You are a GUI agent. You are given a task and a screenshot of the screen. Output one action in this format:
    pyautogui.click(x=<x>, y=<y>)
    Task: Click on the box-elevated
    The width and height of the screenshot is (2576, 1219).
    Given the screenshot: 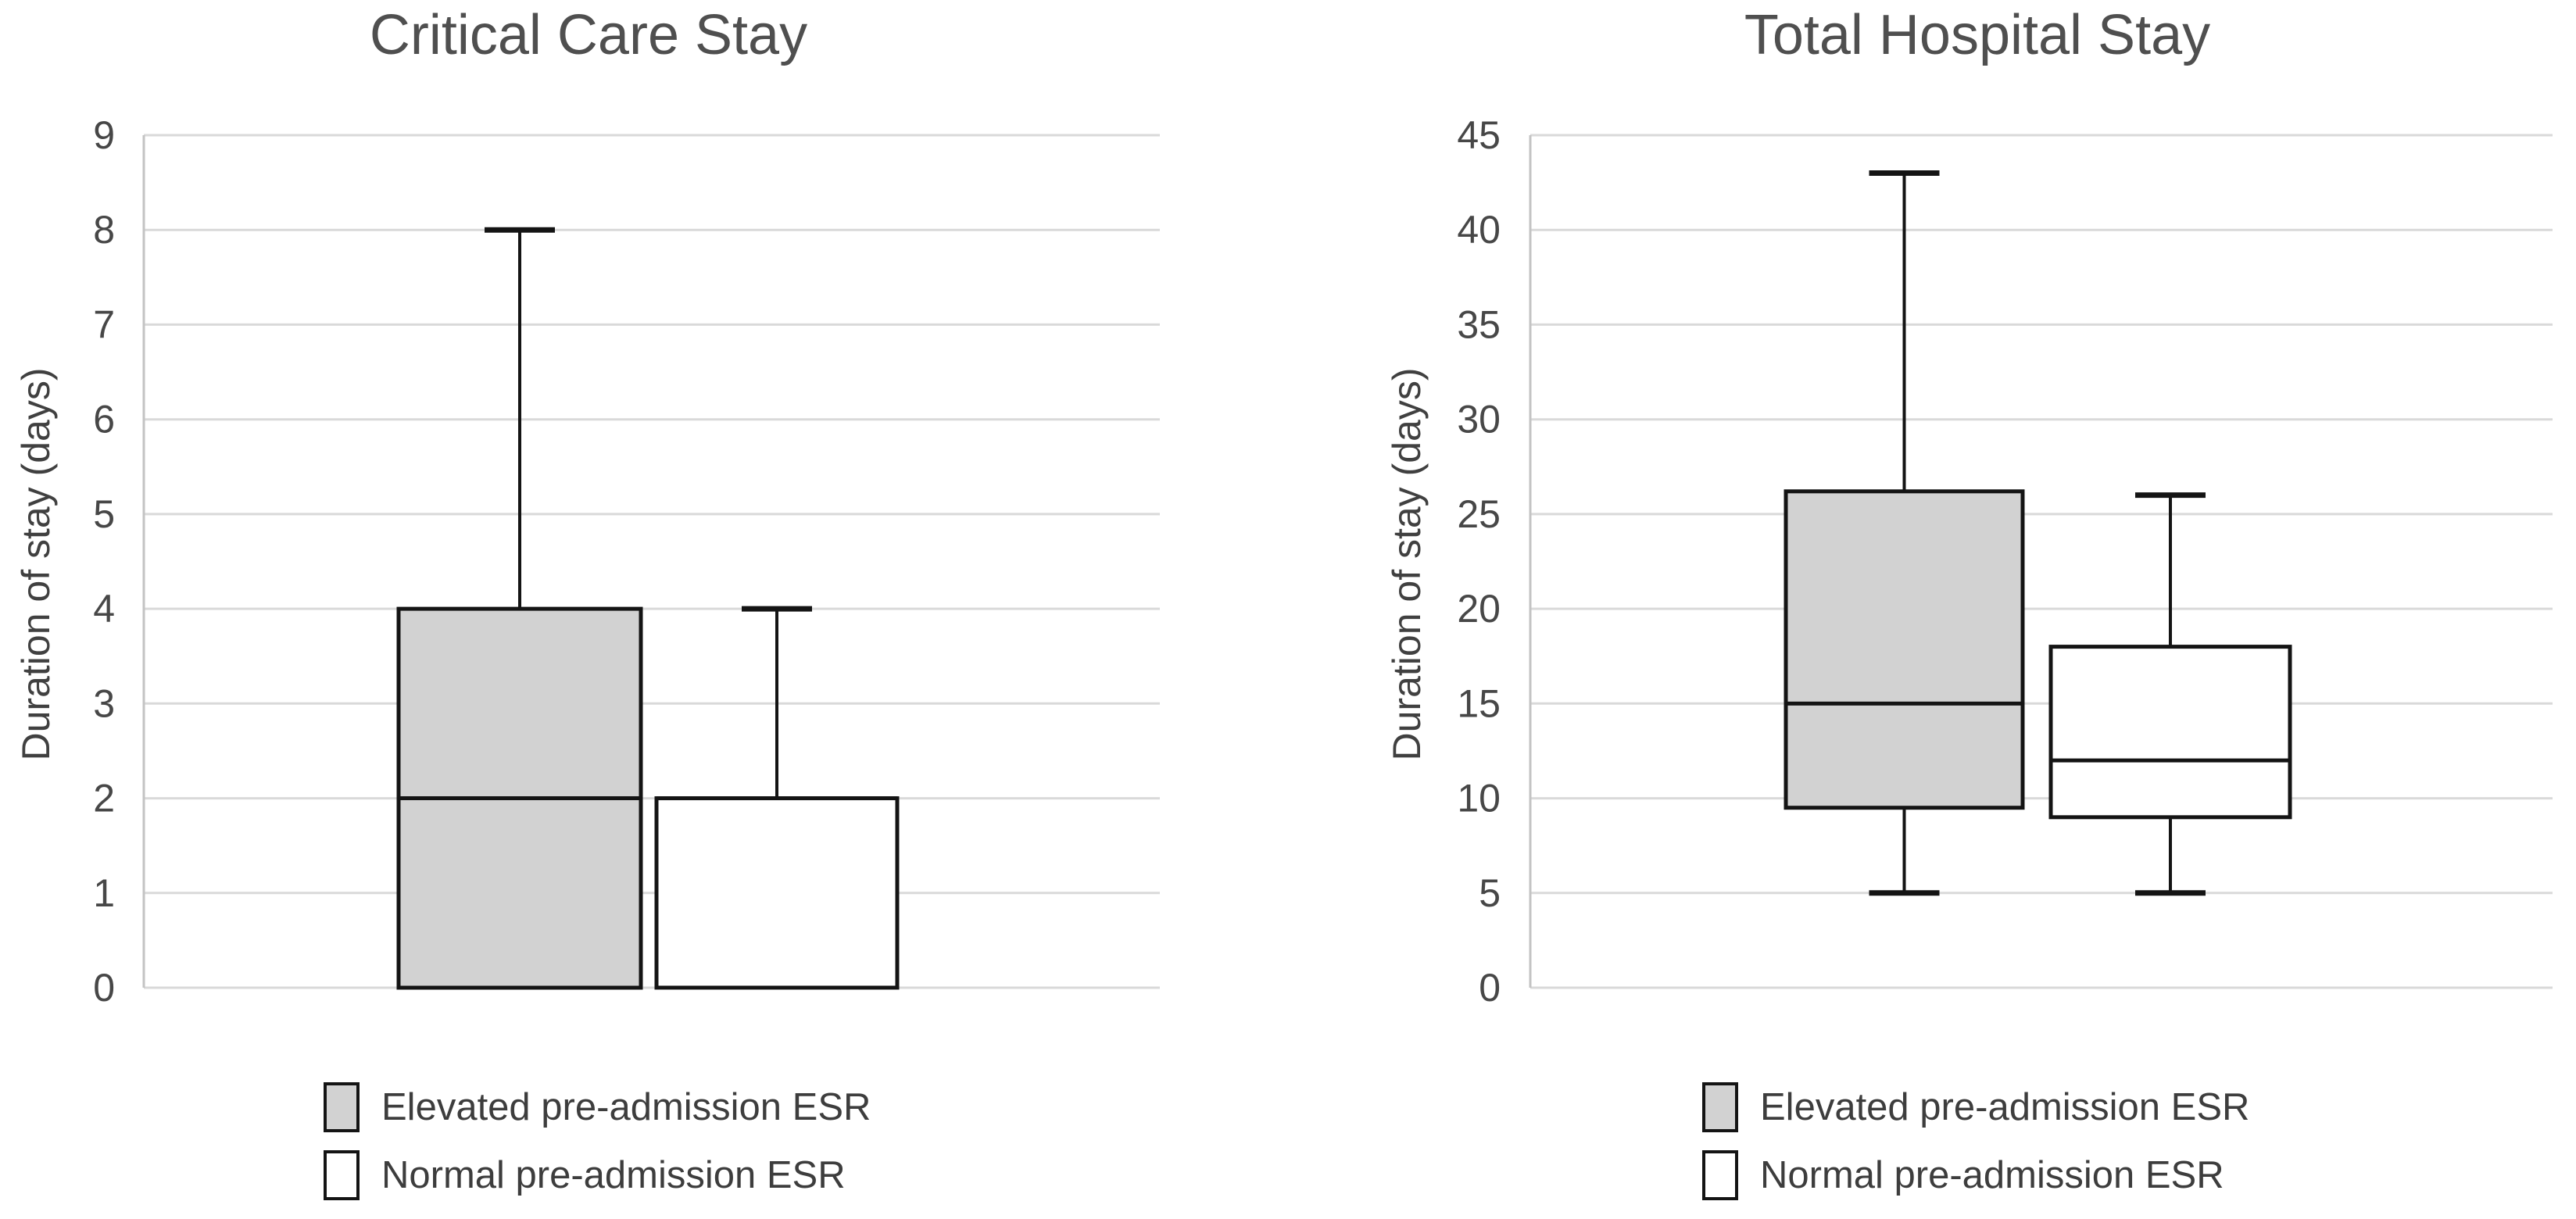 What is the action you would take?
    pyautogui.click(x=1904, y=649)
    